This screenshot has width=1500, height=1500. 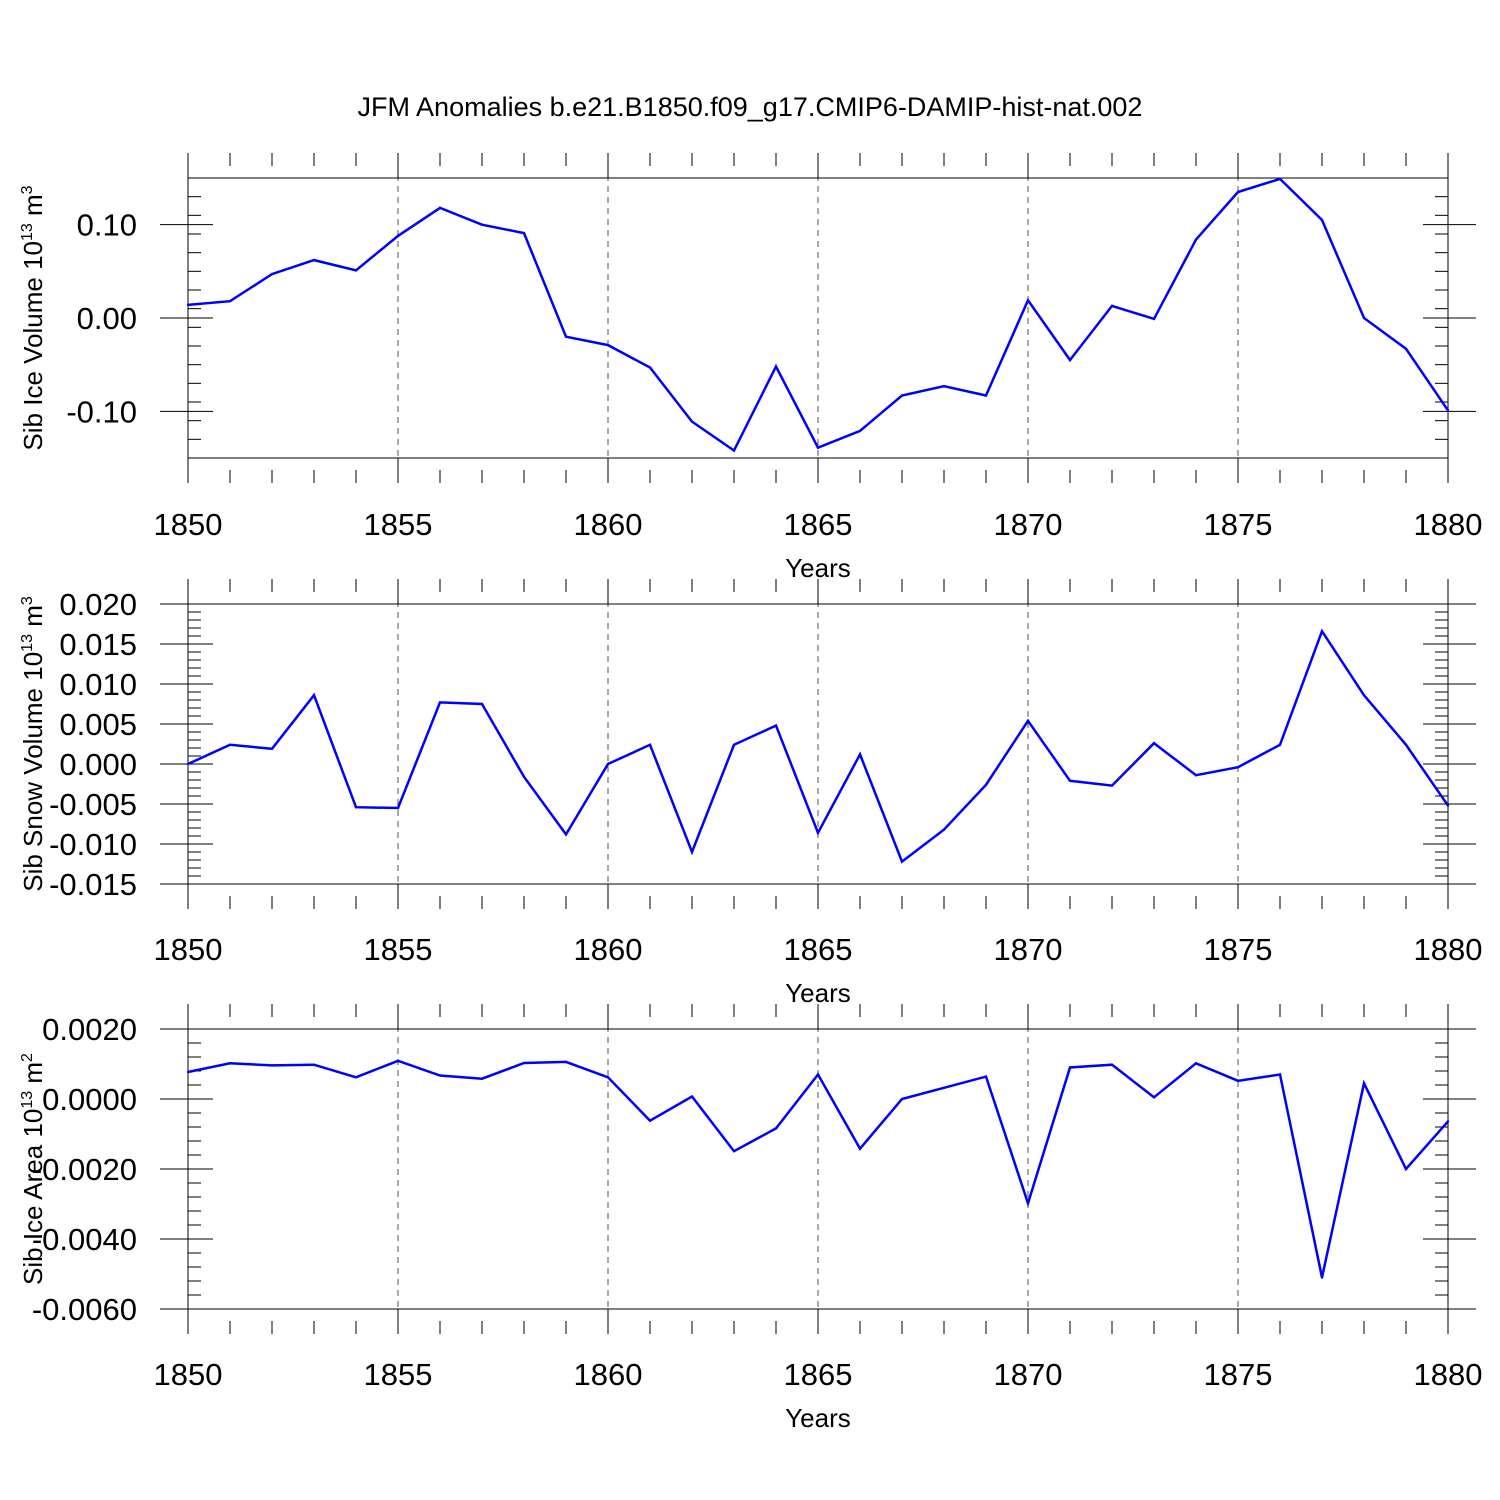 I want to click on panel-2-xtick-label: 1870, so click(x=1028, y=949).